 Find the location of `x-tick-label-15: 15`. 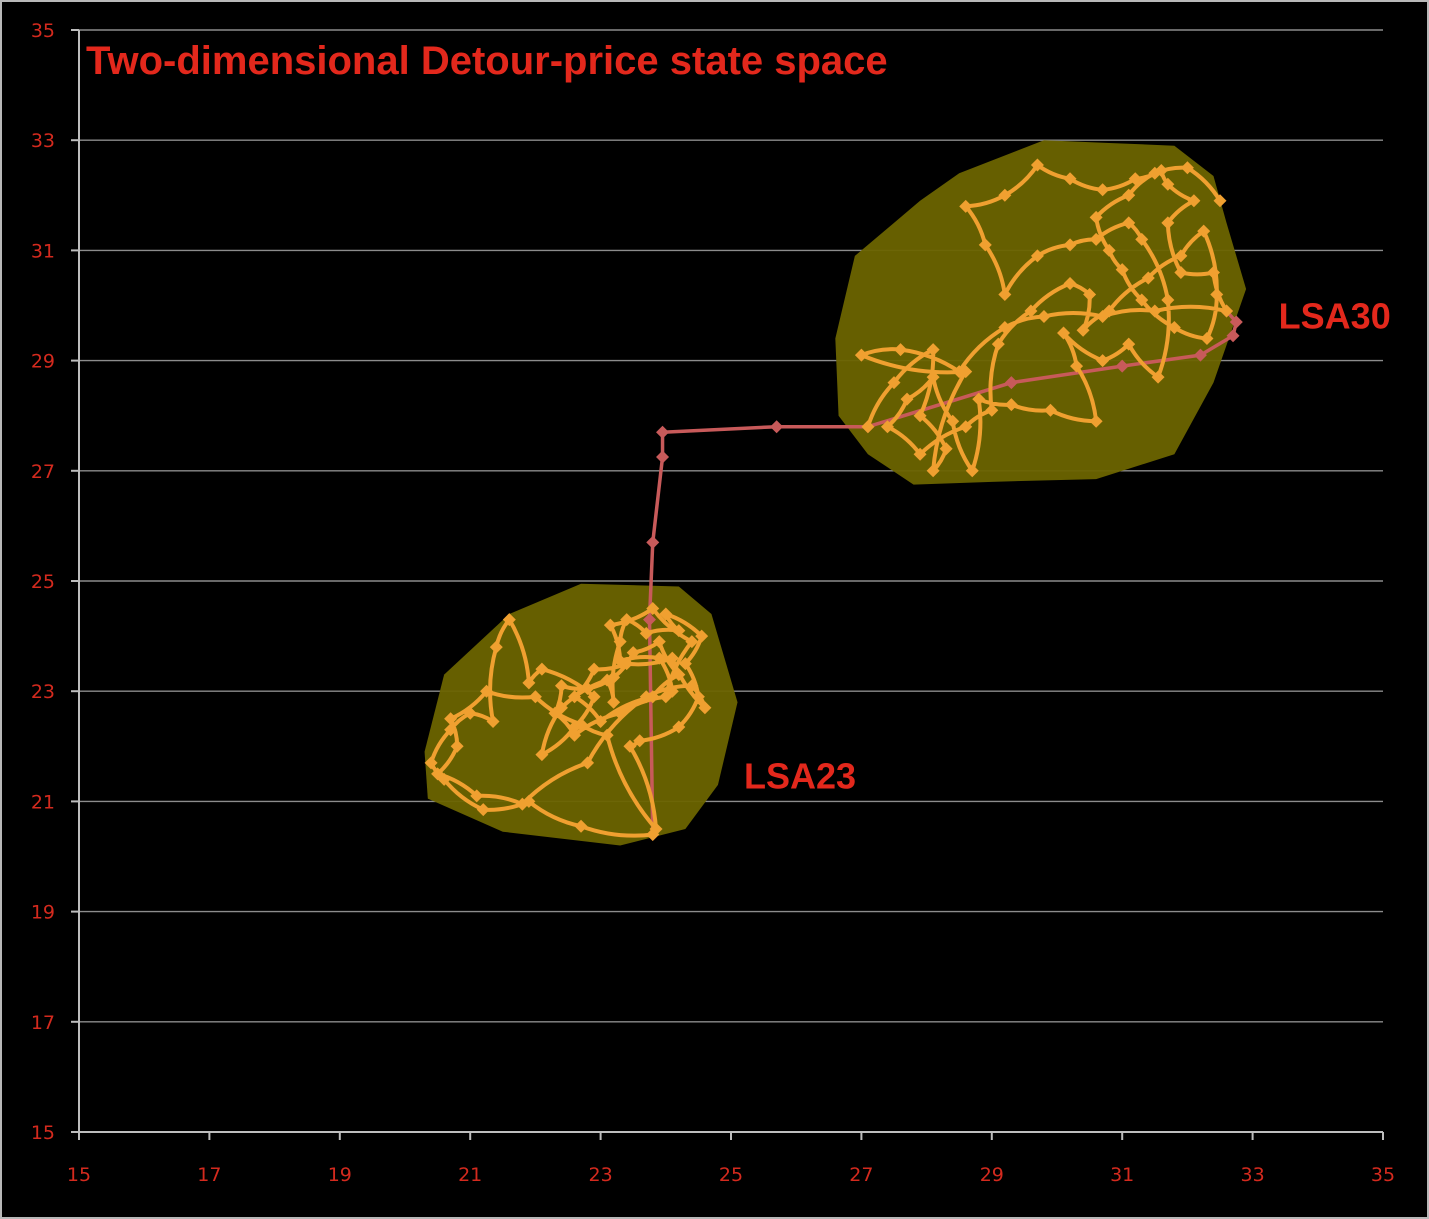

x-tick-label-15: 15 is located at coordinates (79, 1175).